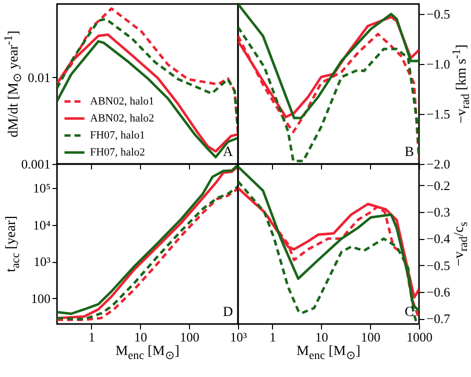  Describe the element at coordinates (419, 337) in the screenshot. I see `x-tick-label: 1000` at that location.